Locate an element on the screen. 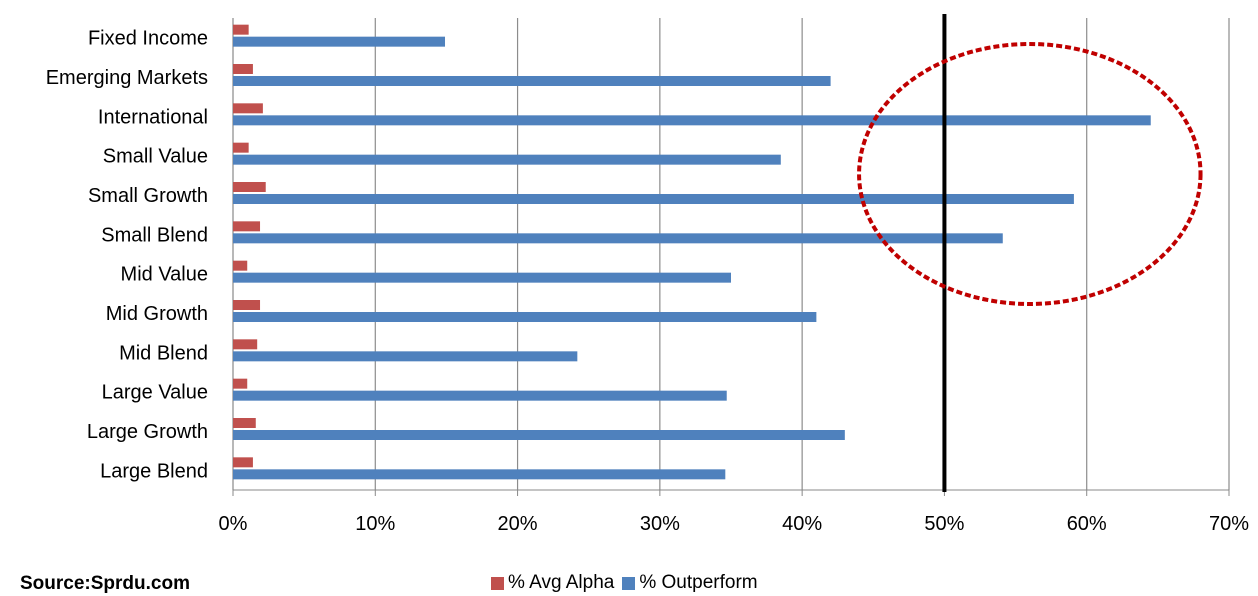  source-note: Source:Sprdu.com is located at coordinates (105, 583).